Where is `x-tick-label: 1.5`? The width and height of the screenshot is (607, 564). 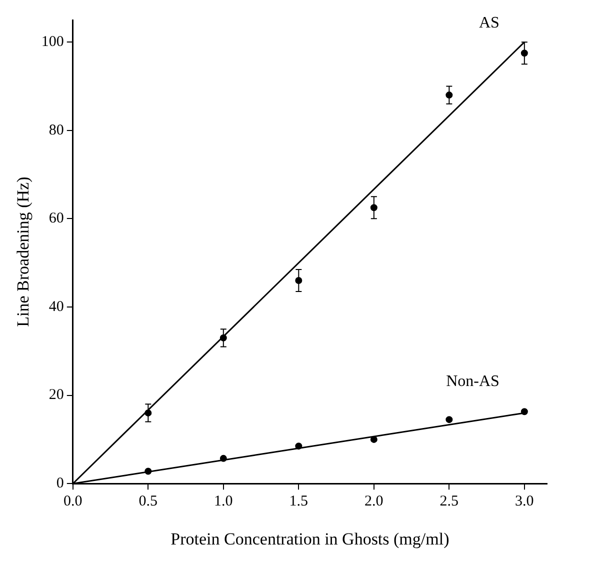 x-tick-label: 1.5 is located at coordinates (298, 502).